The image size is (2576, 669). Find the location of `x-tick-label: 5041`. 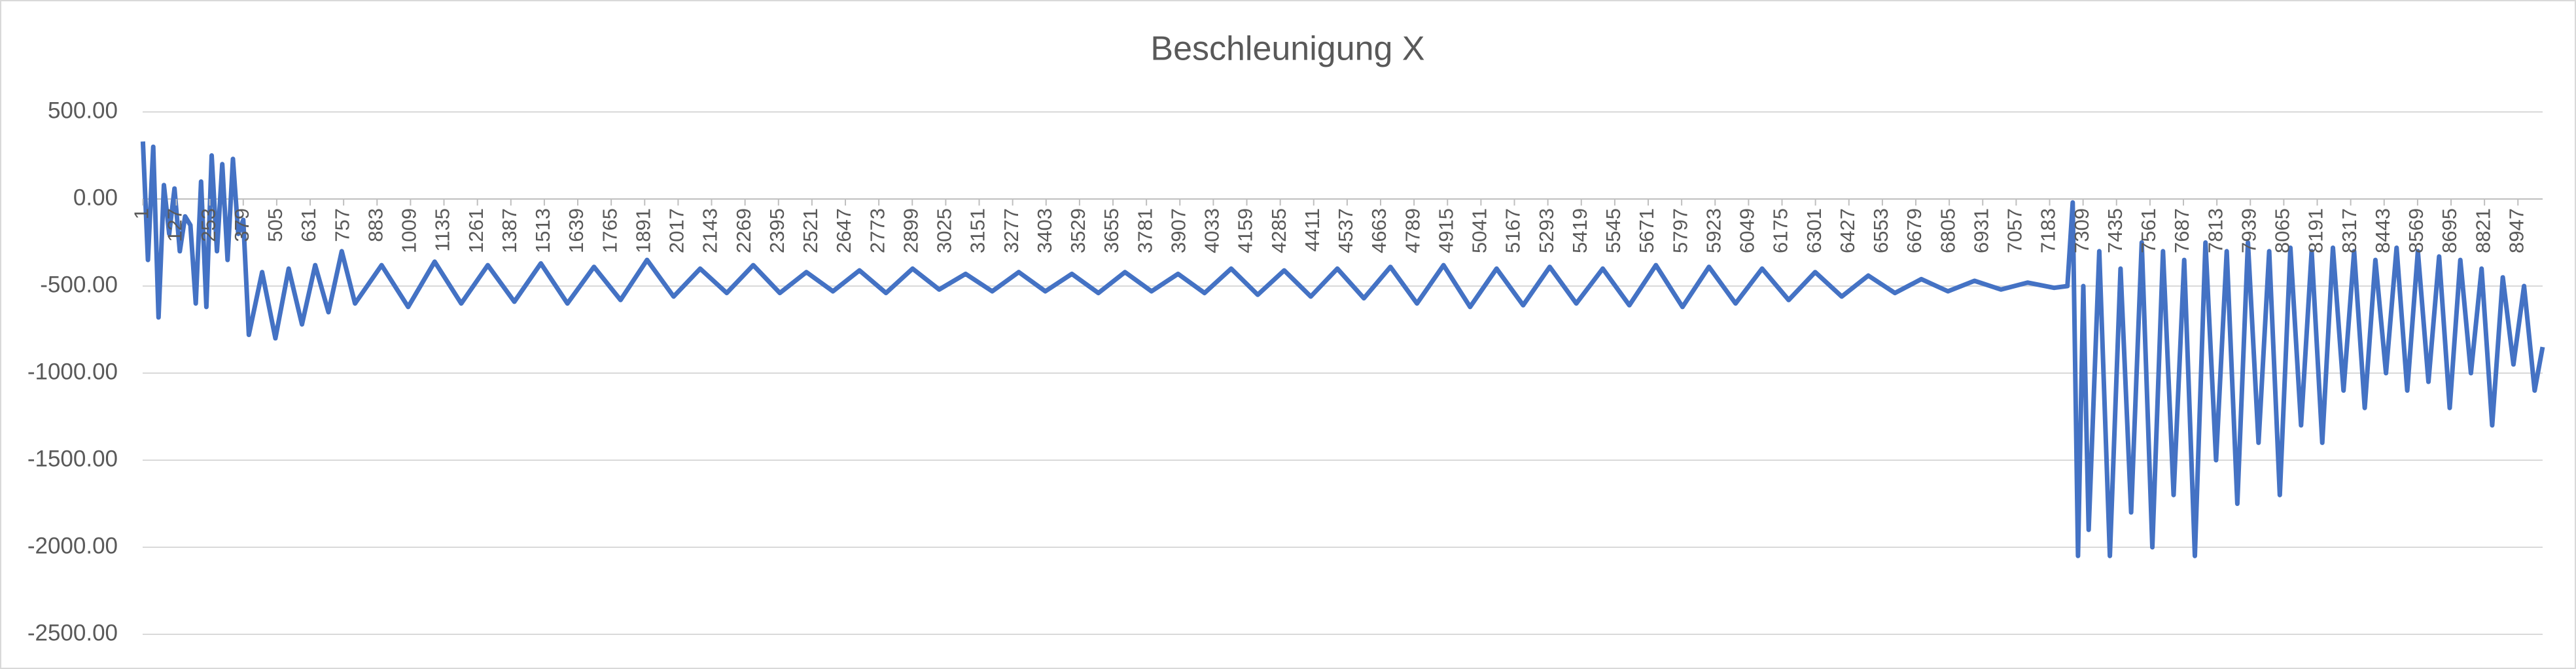

x-tick-label: 5041 is located at coordinates (1480, 230).